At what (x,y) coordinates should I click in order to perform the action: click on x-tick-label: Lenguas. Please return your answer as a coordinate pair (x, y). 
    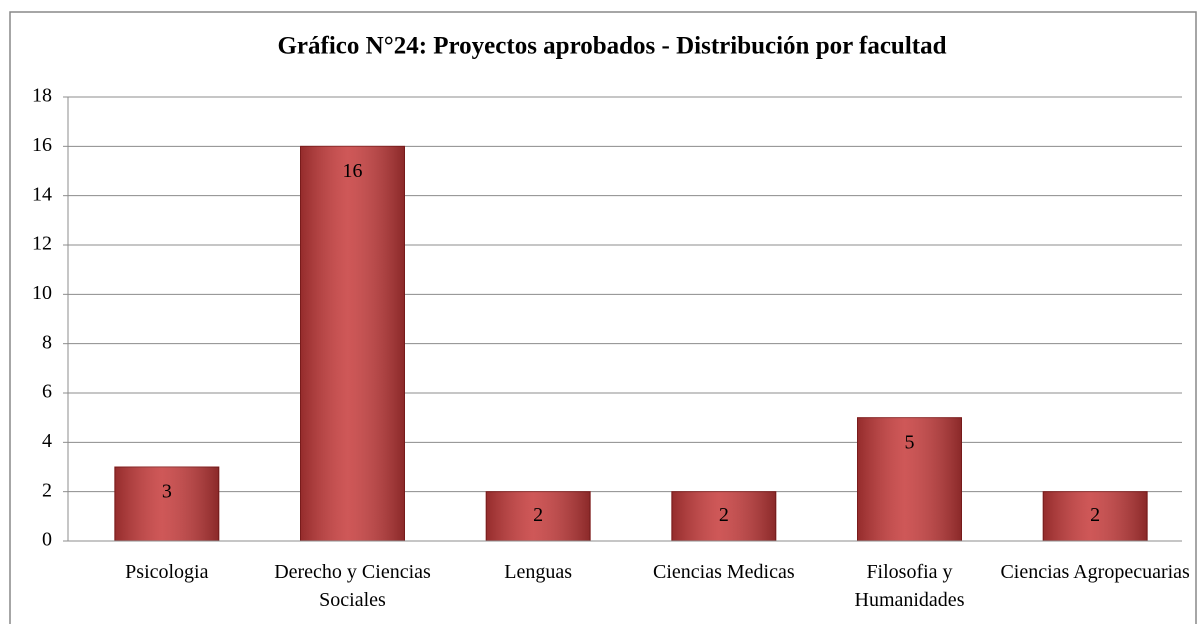
    Looking at the image, I should click on (538, 572).